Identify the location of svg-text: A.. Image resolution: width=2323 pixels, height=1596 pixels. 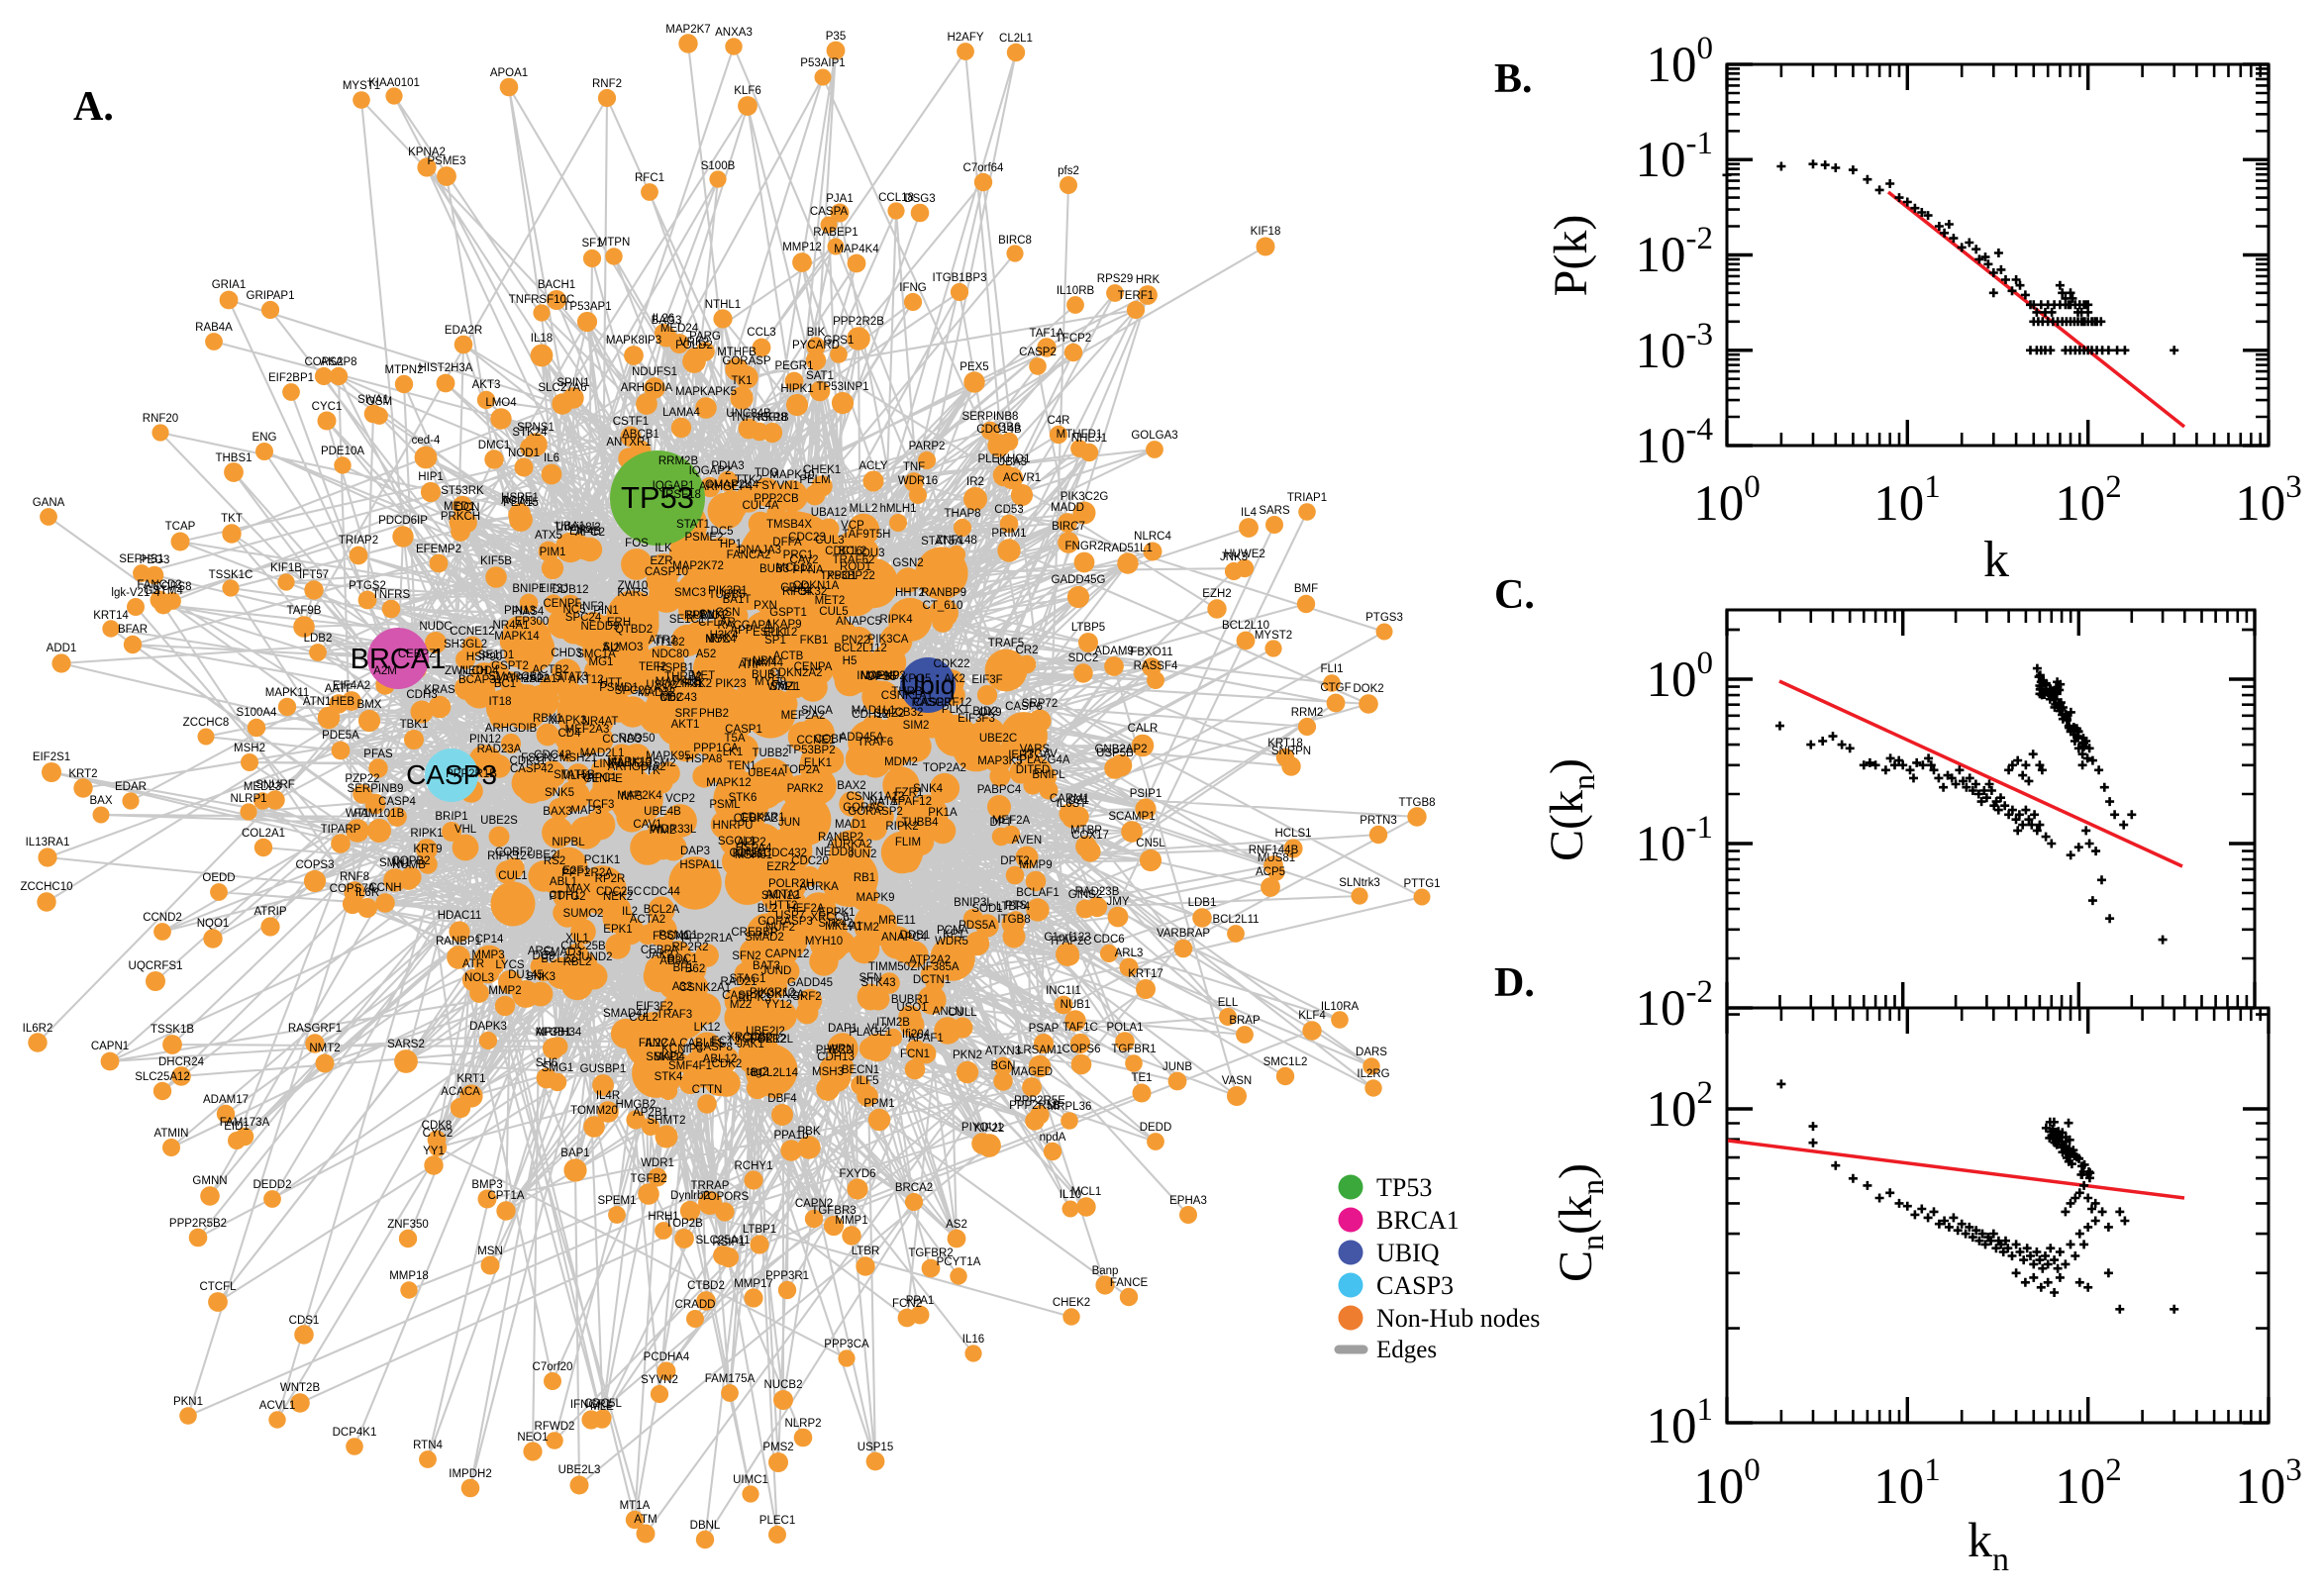
(93, 107).